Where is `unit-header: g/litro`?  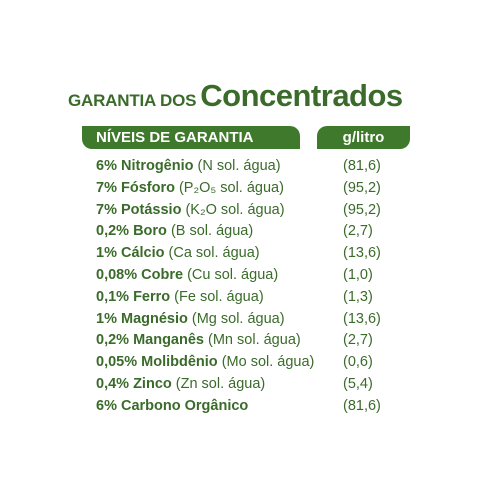
unit-header: g/litro is located at coordinates (363, 137).